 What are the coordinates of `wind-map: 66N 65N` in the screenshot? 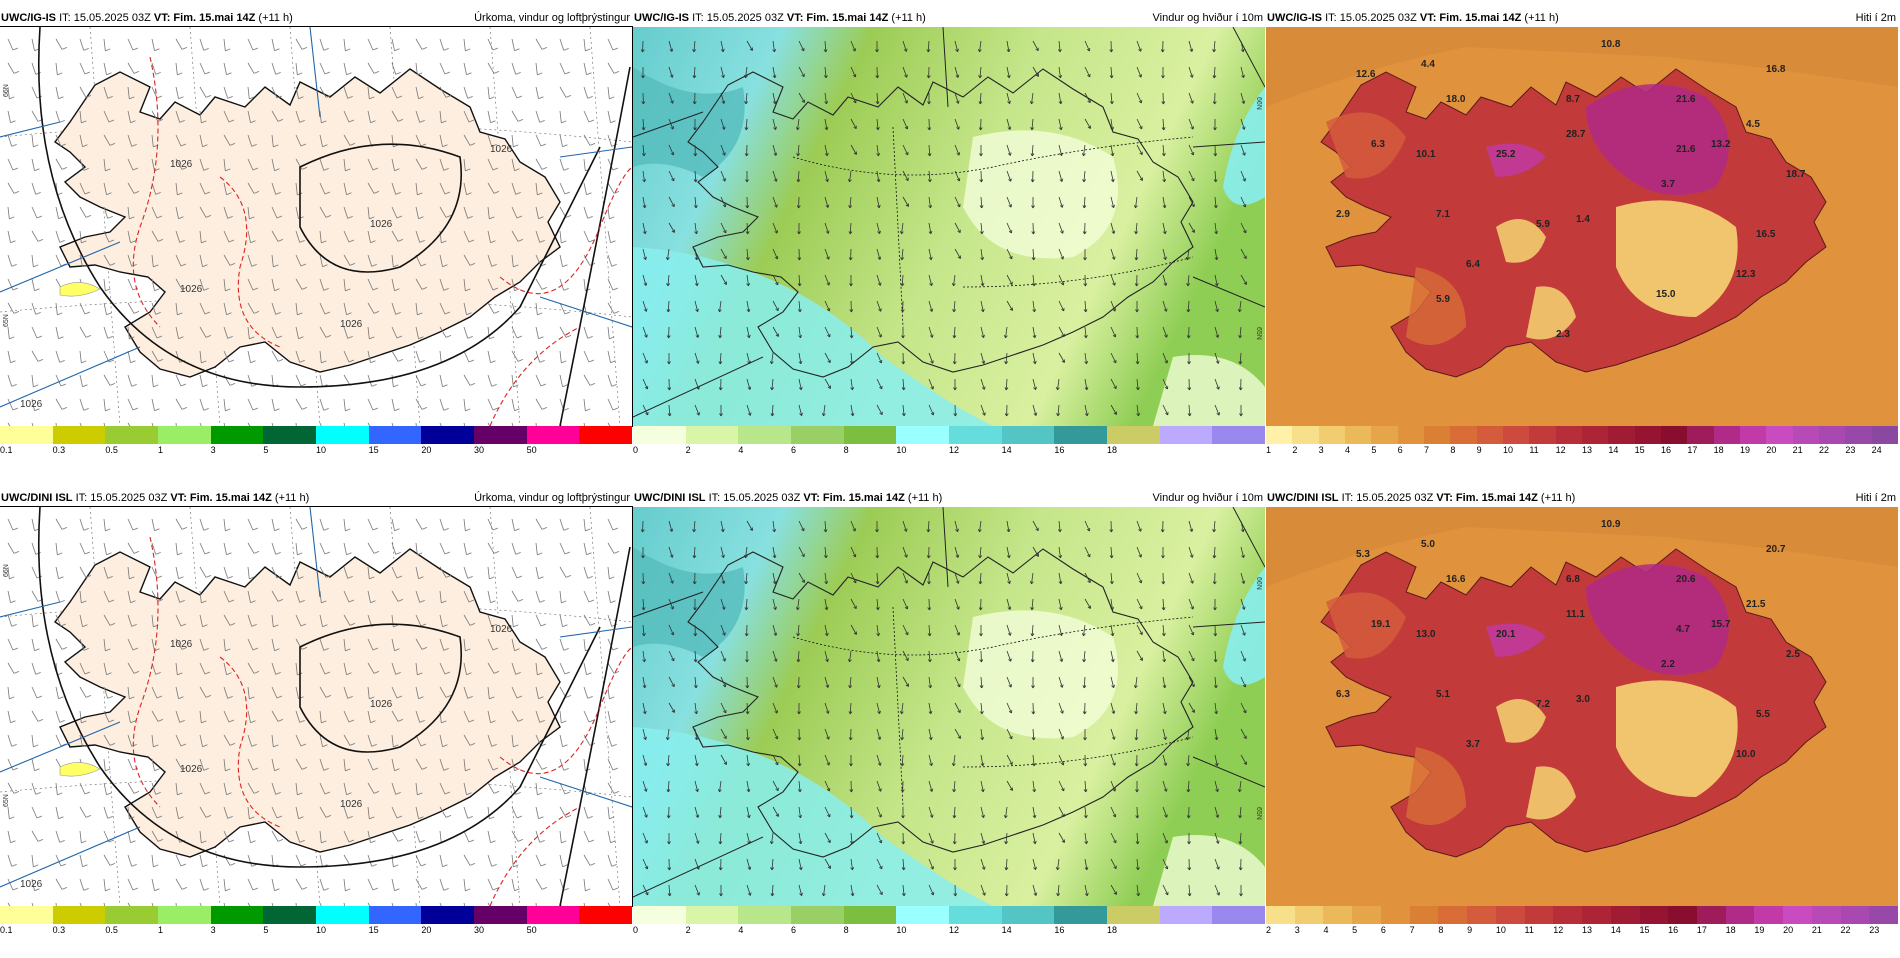 It's located at (949, 226).